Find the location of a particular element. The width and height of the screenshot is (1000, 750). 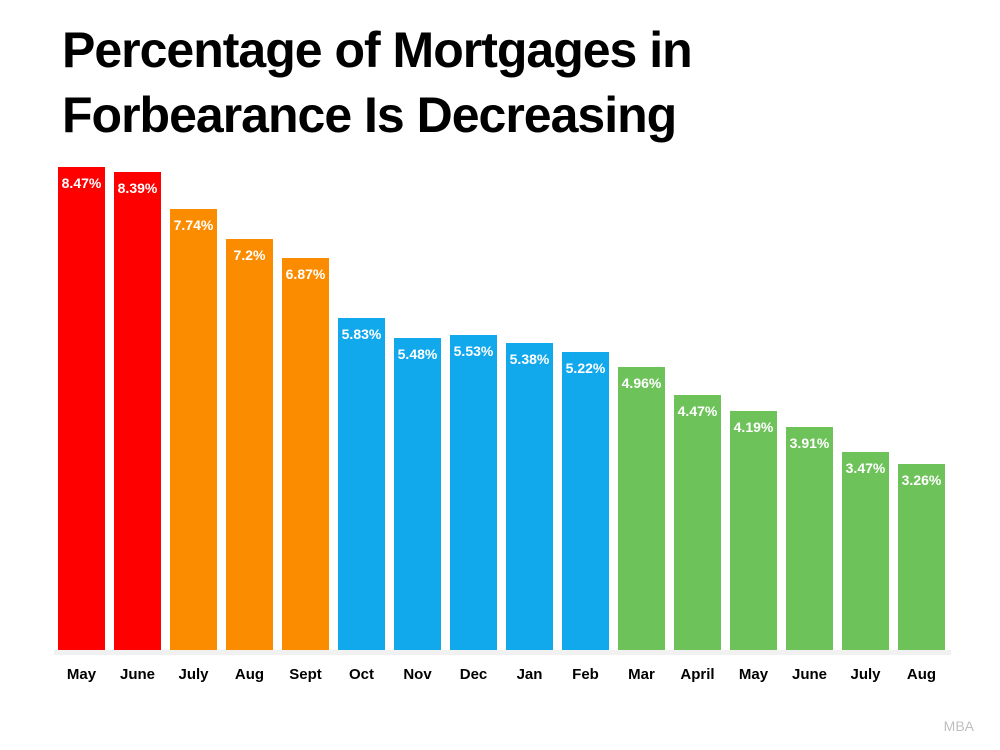

bar: 4.96% is located at coordinates (641, 508).